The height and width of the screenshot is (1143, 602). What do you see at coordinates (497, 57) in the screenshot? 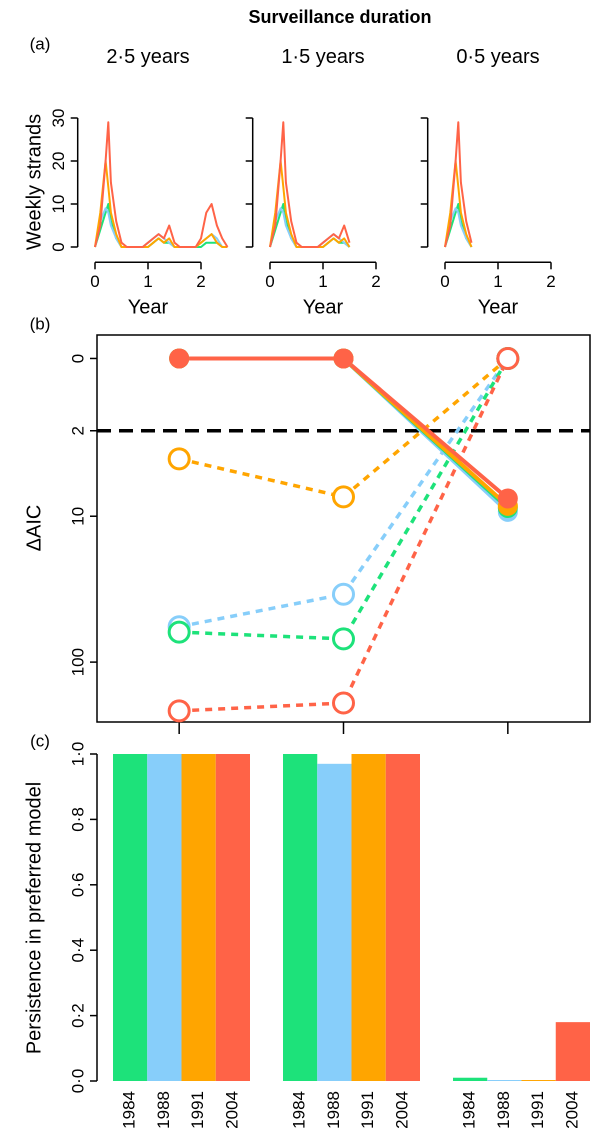
I see `panel-title: 0·5 years` at bounding box center [497, 57].